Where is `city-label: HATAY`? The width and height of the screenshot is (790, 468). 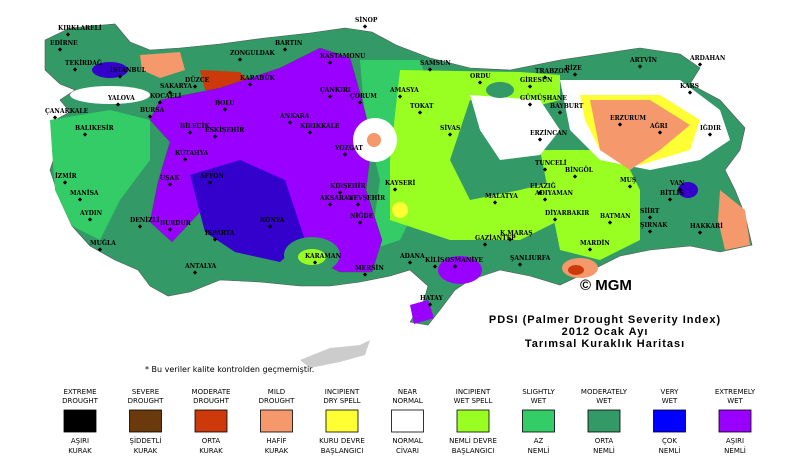 city-label: HATAY is located at coordinates (431, 298).